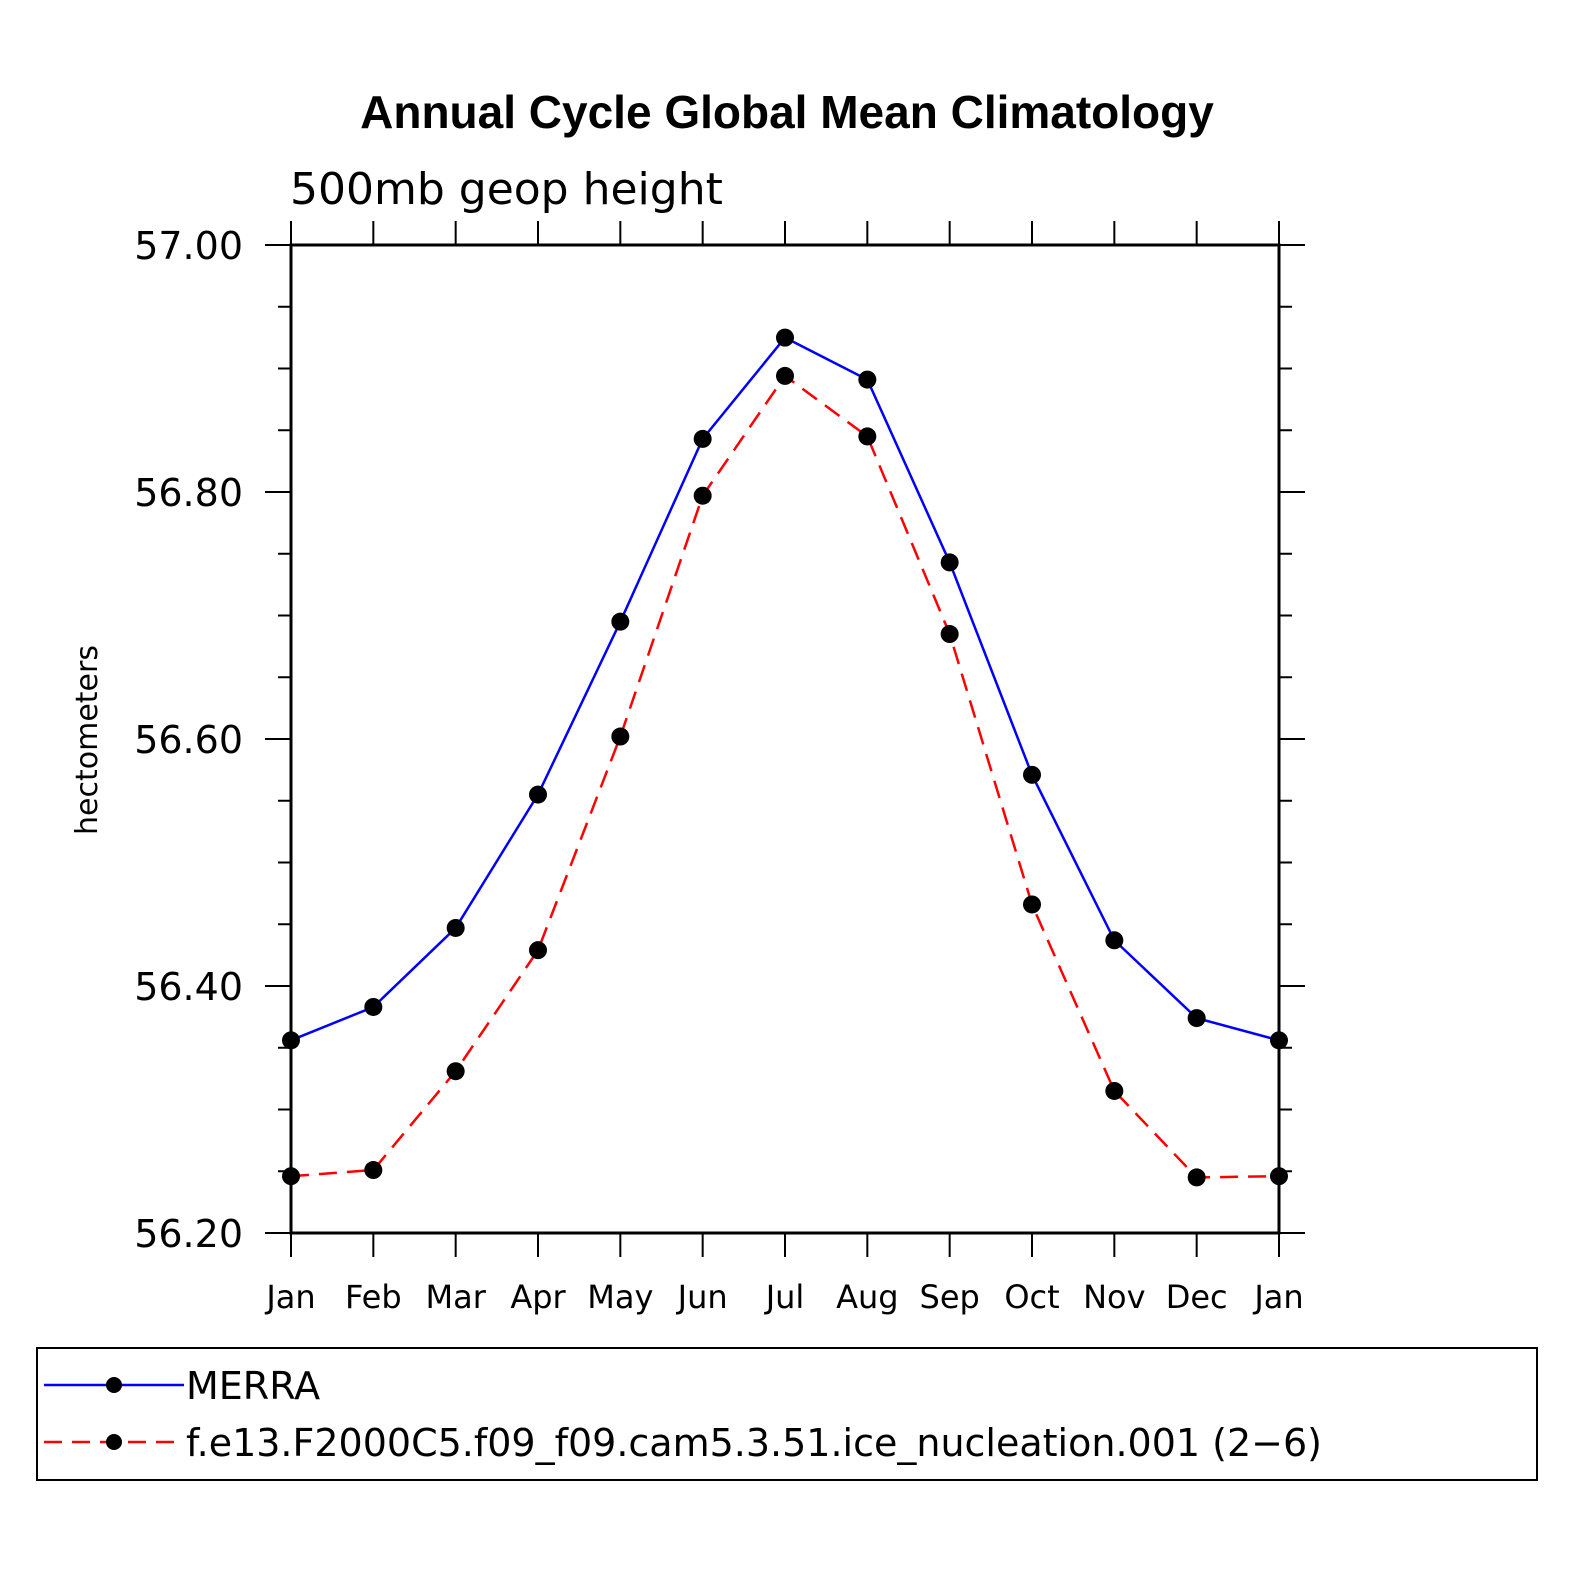 This screenshot has width=1574, height=1574. Describe the element at coordinates (114, 1385) in the screenshot. I see `legend-marker-merra` at that location.